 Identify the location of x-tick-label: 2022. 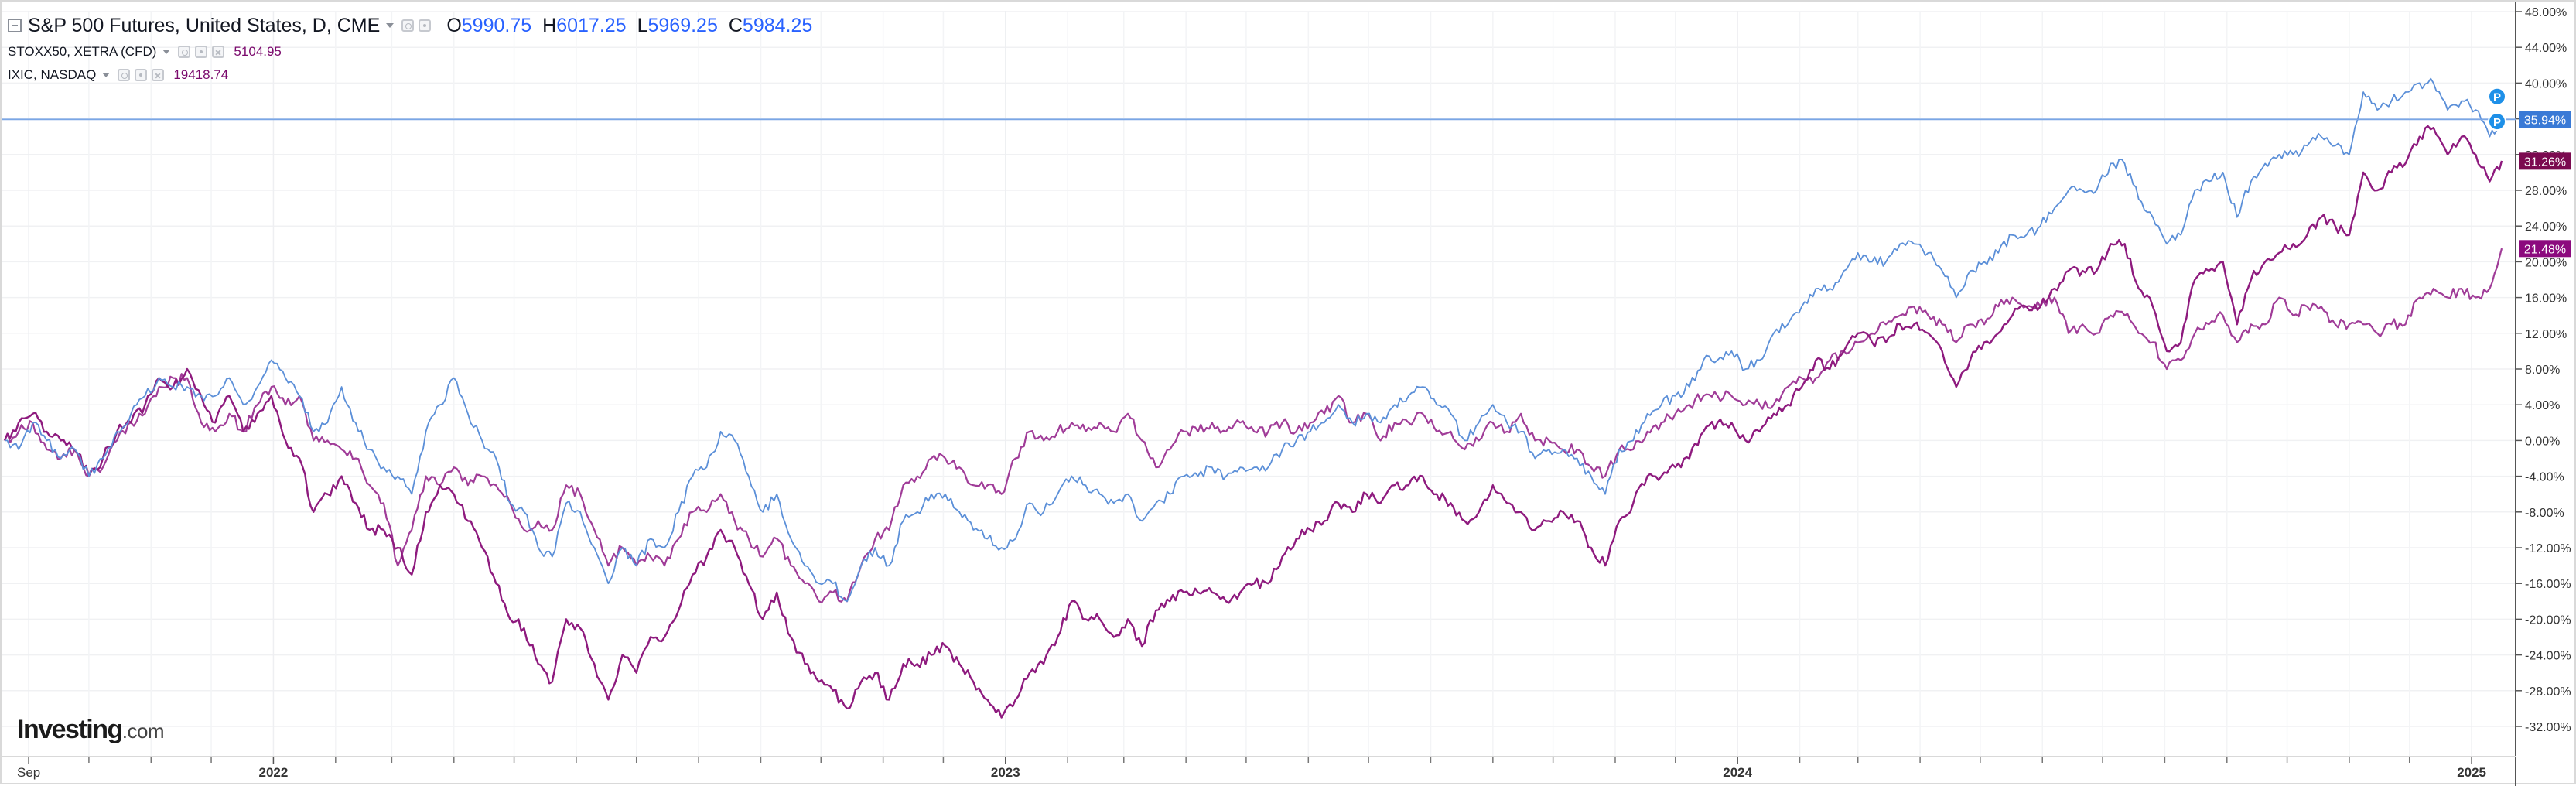
(274, 772).